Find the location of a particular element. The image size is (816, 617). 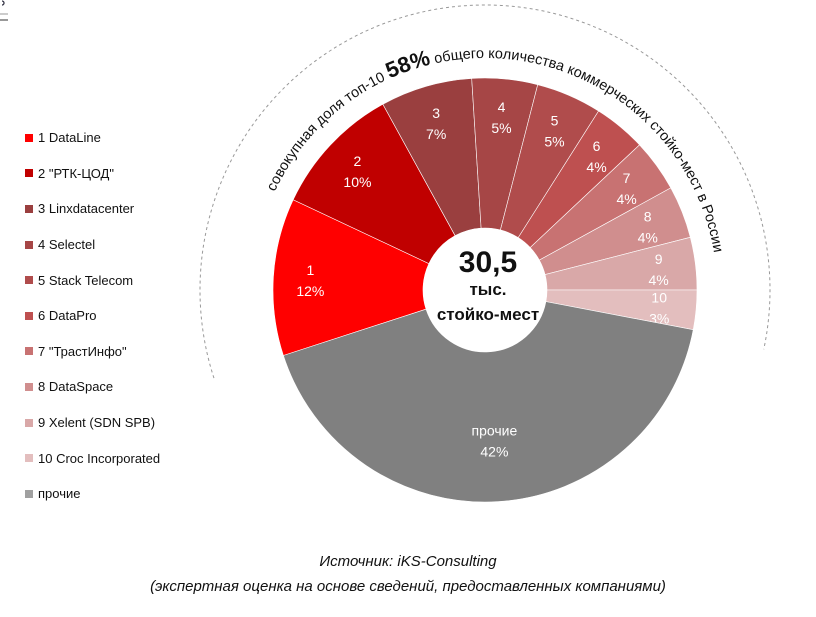

slice-id-label: прочие is located at coordinates (495, 431).